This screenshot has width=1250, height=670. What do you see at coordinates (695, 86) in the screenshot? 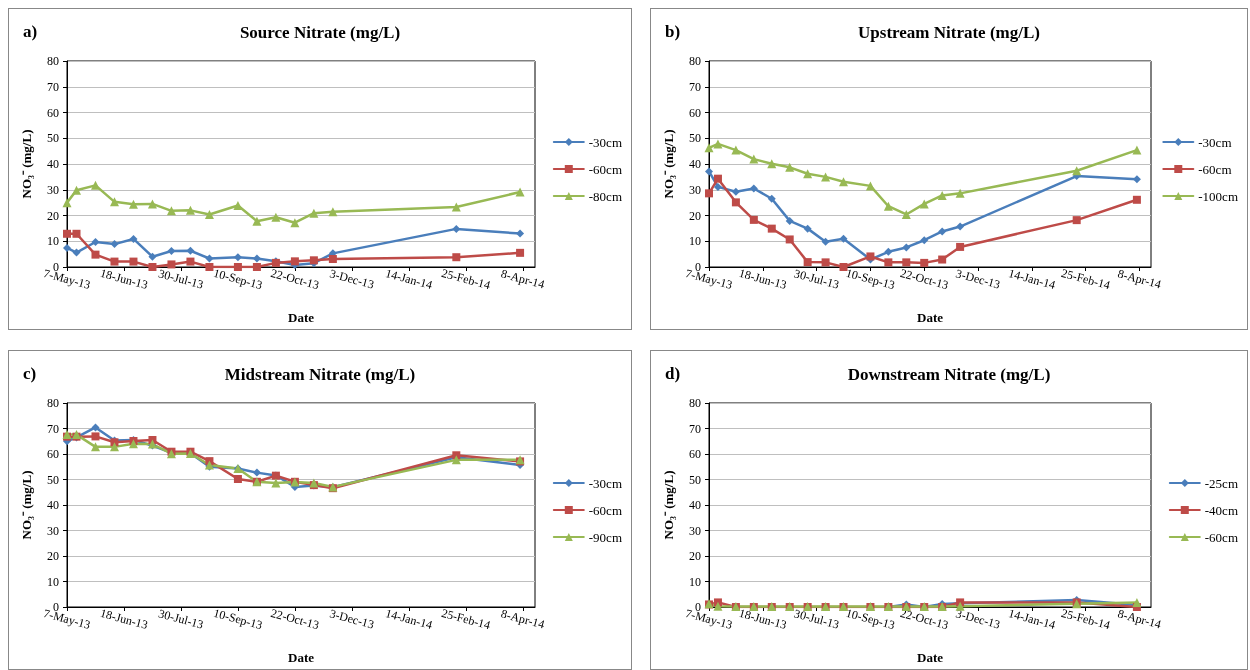
I see `y-tick-label: 70` at bounding box center [695, 86].